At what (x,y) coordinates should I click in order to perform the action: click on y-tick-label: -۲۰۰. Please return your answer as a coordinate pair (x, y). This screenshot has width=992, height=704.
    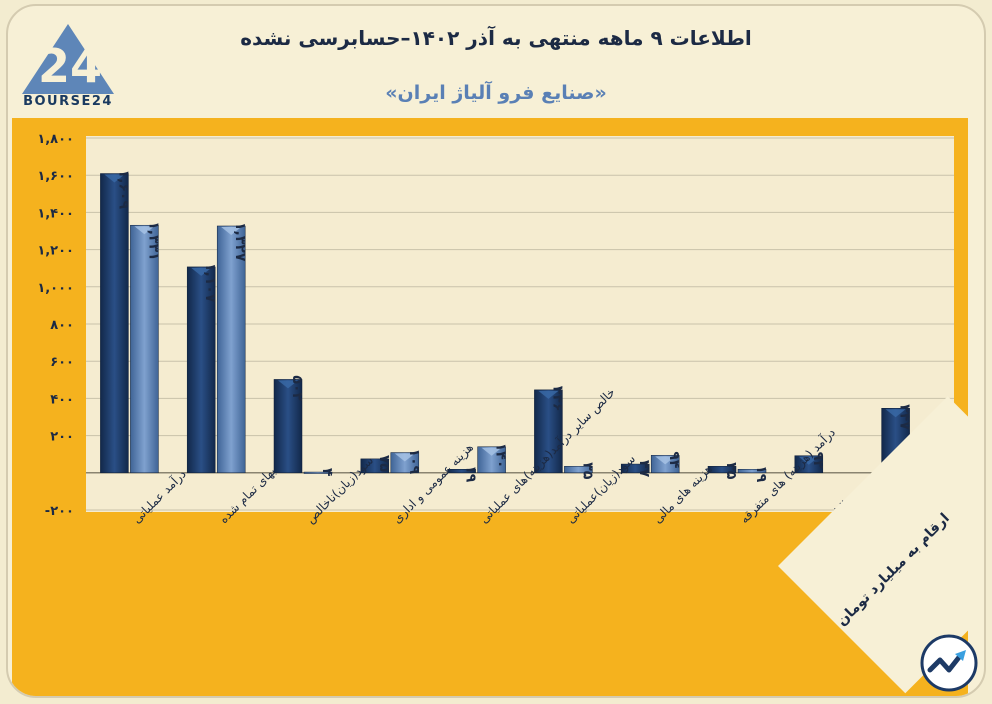
    Looking at the image, I should click on (59, 511).